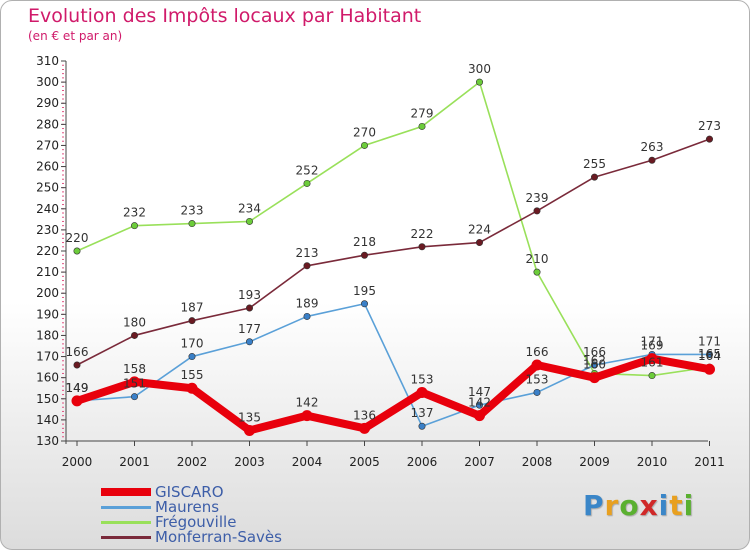 The height and width of the screenshot is (550, 750). Describe the element at coordinates (594, 360) in the screenshot. I see `data-label-fregouville: 162` at that location.